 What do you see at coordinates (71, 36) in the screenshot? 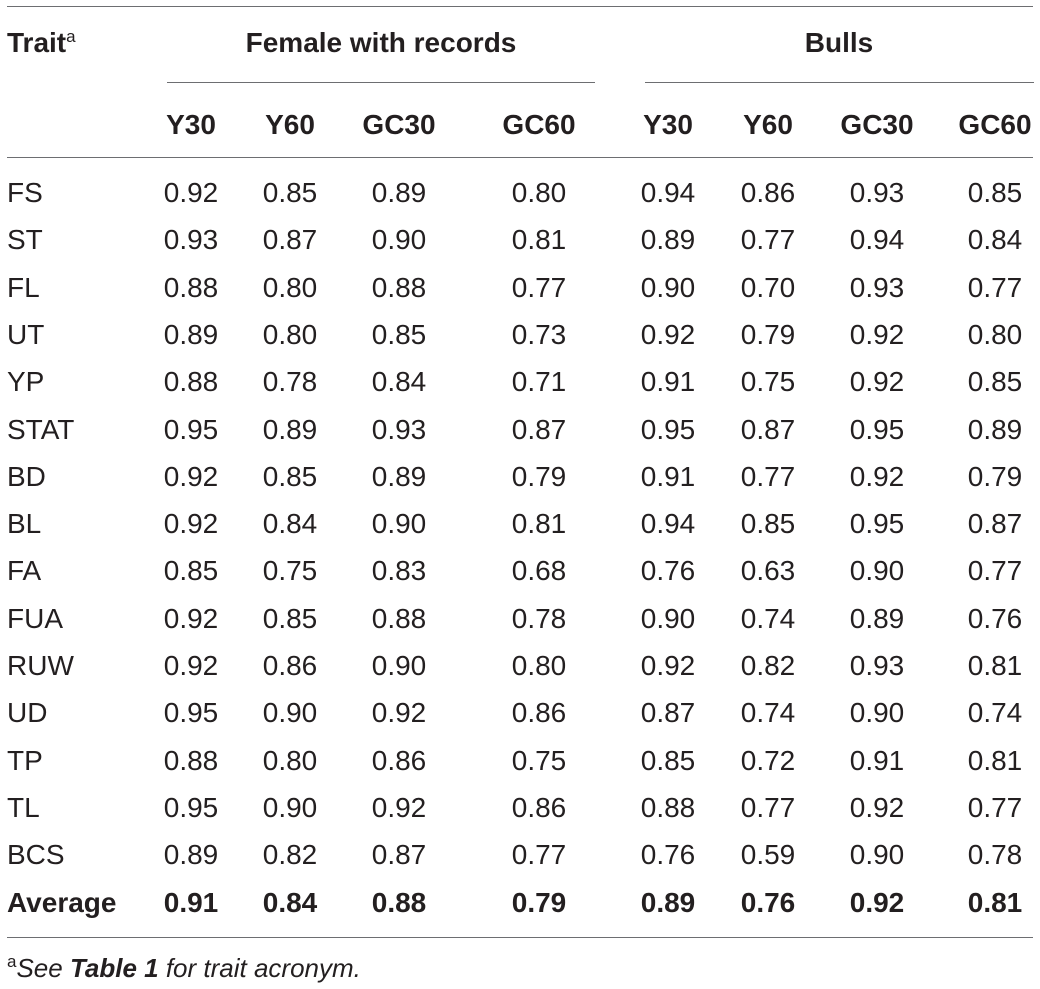
I see `trait-footnote-marker: a` at bounding box center [71, 36].